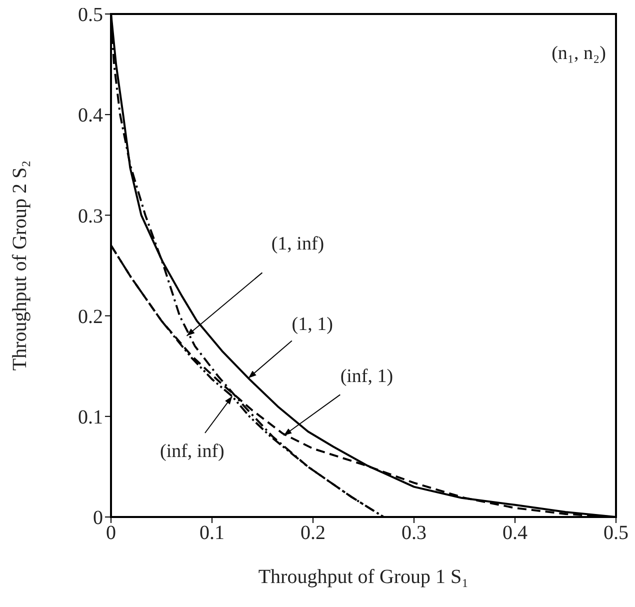  Describe the element at coordinates (90, 15) in the screenshot. I see `y-tick-label: 0.5` at that location.